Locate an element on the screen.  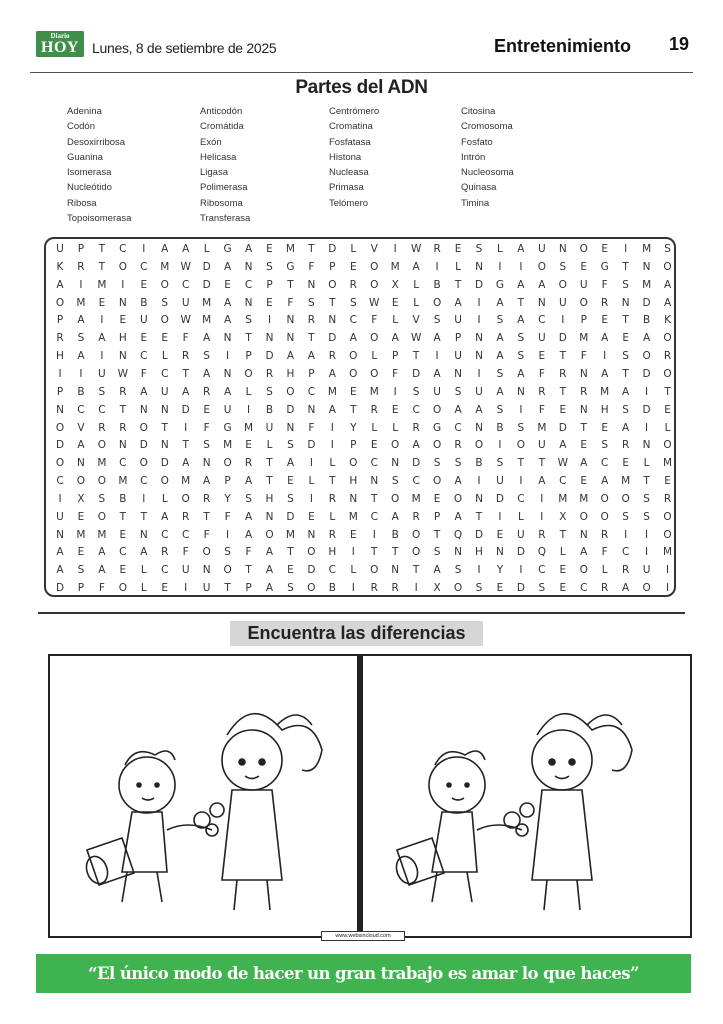
image-divider is located at coordinates (360, 796).